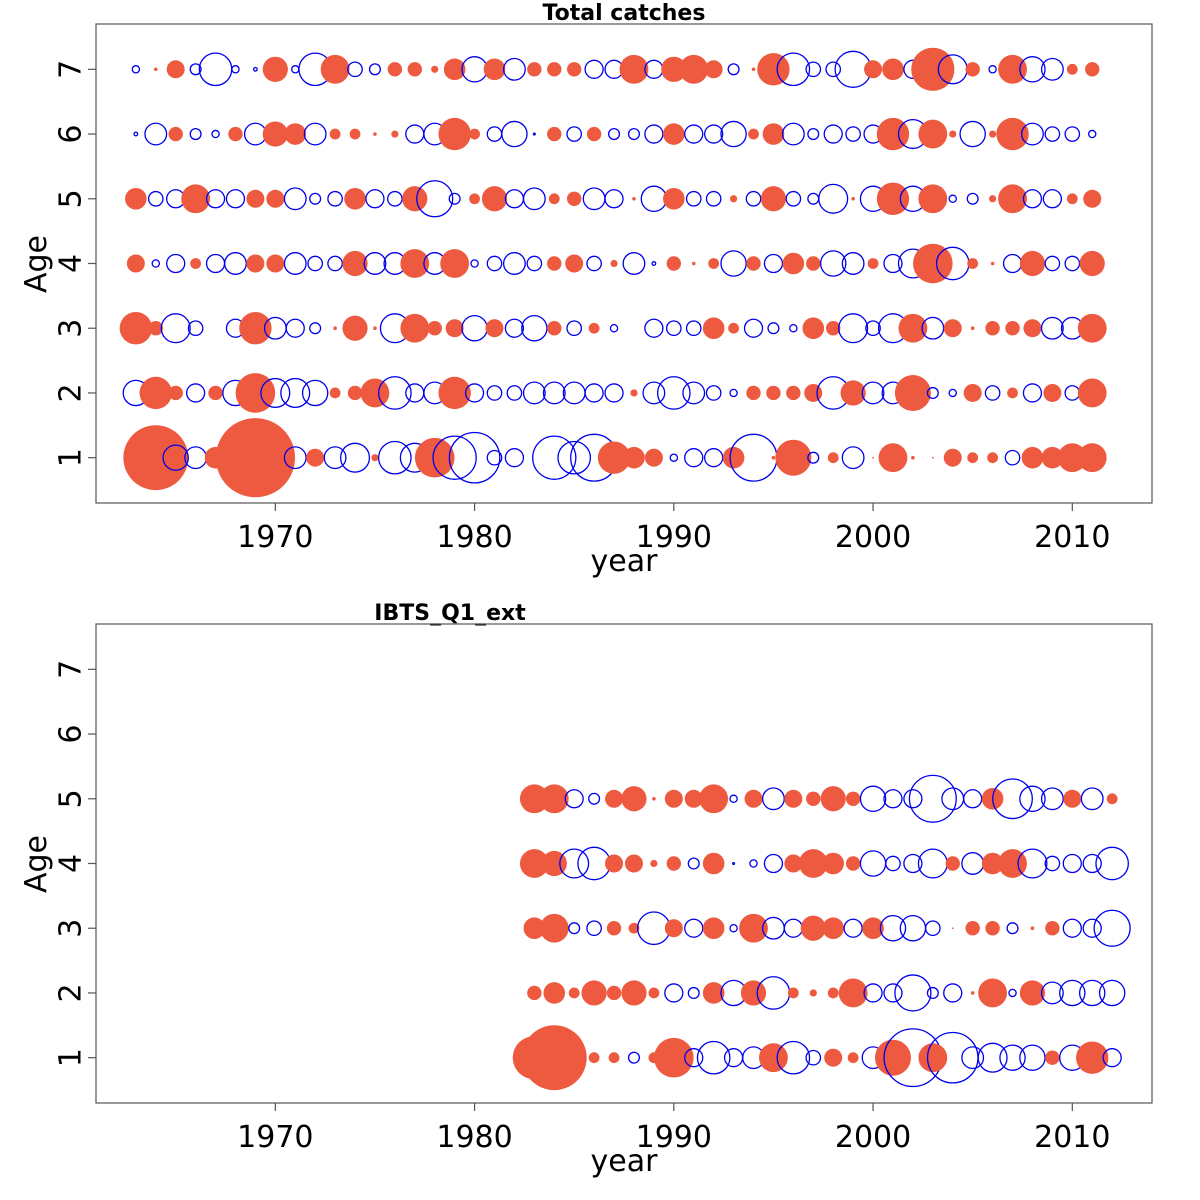 The image size is (1200, 1200). What do you see at coordinates (873, 1137) in the screenshot?
I see `x-tick-label: 2000` at bounding box center [873, 1137].